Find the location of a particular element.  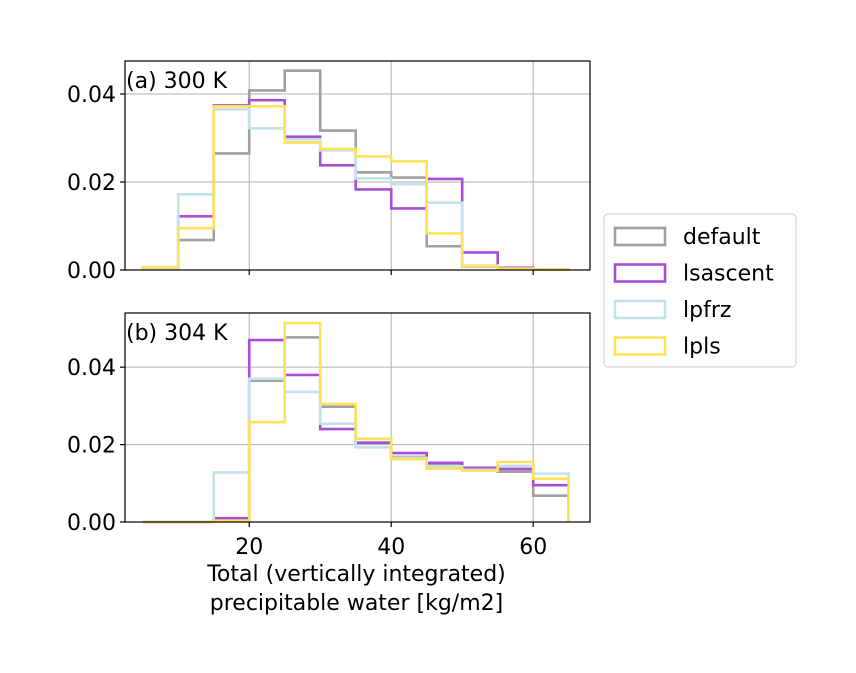

x-axis-label-line: precipitable water [kg/m2] is located at coordinates (356, 603).